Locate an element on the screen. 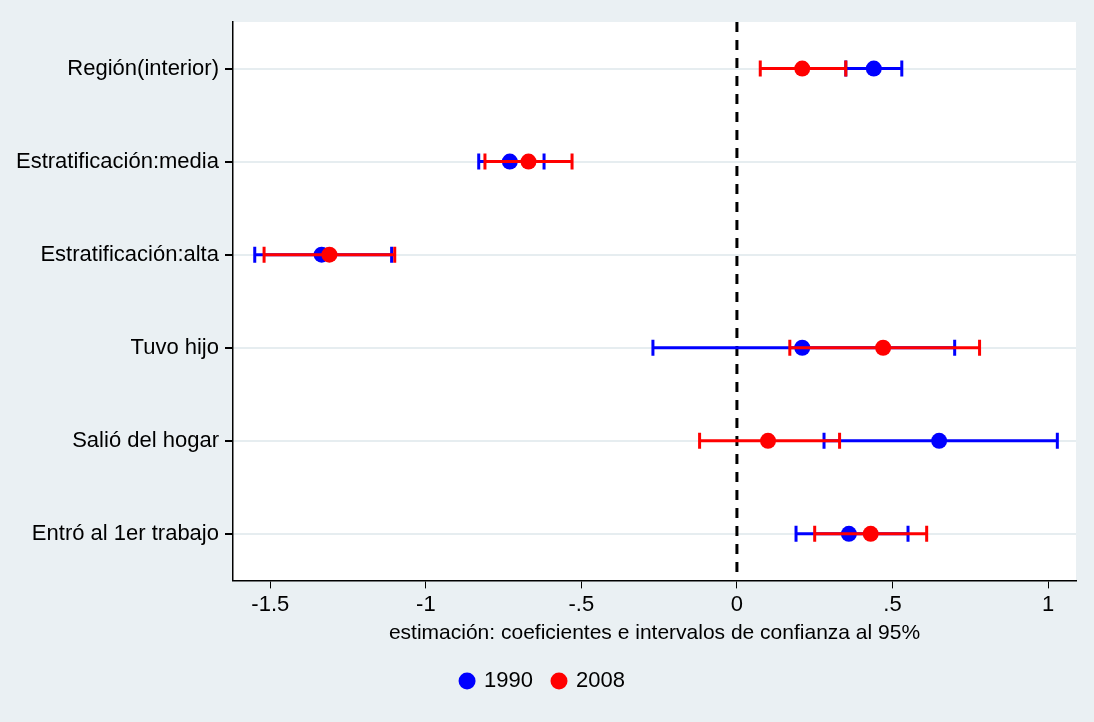 This screenshot has height=722, width=1094. legend-label: 2008 is located at coordinates (600, 680).